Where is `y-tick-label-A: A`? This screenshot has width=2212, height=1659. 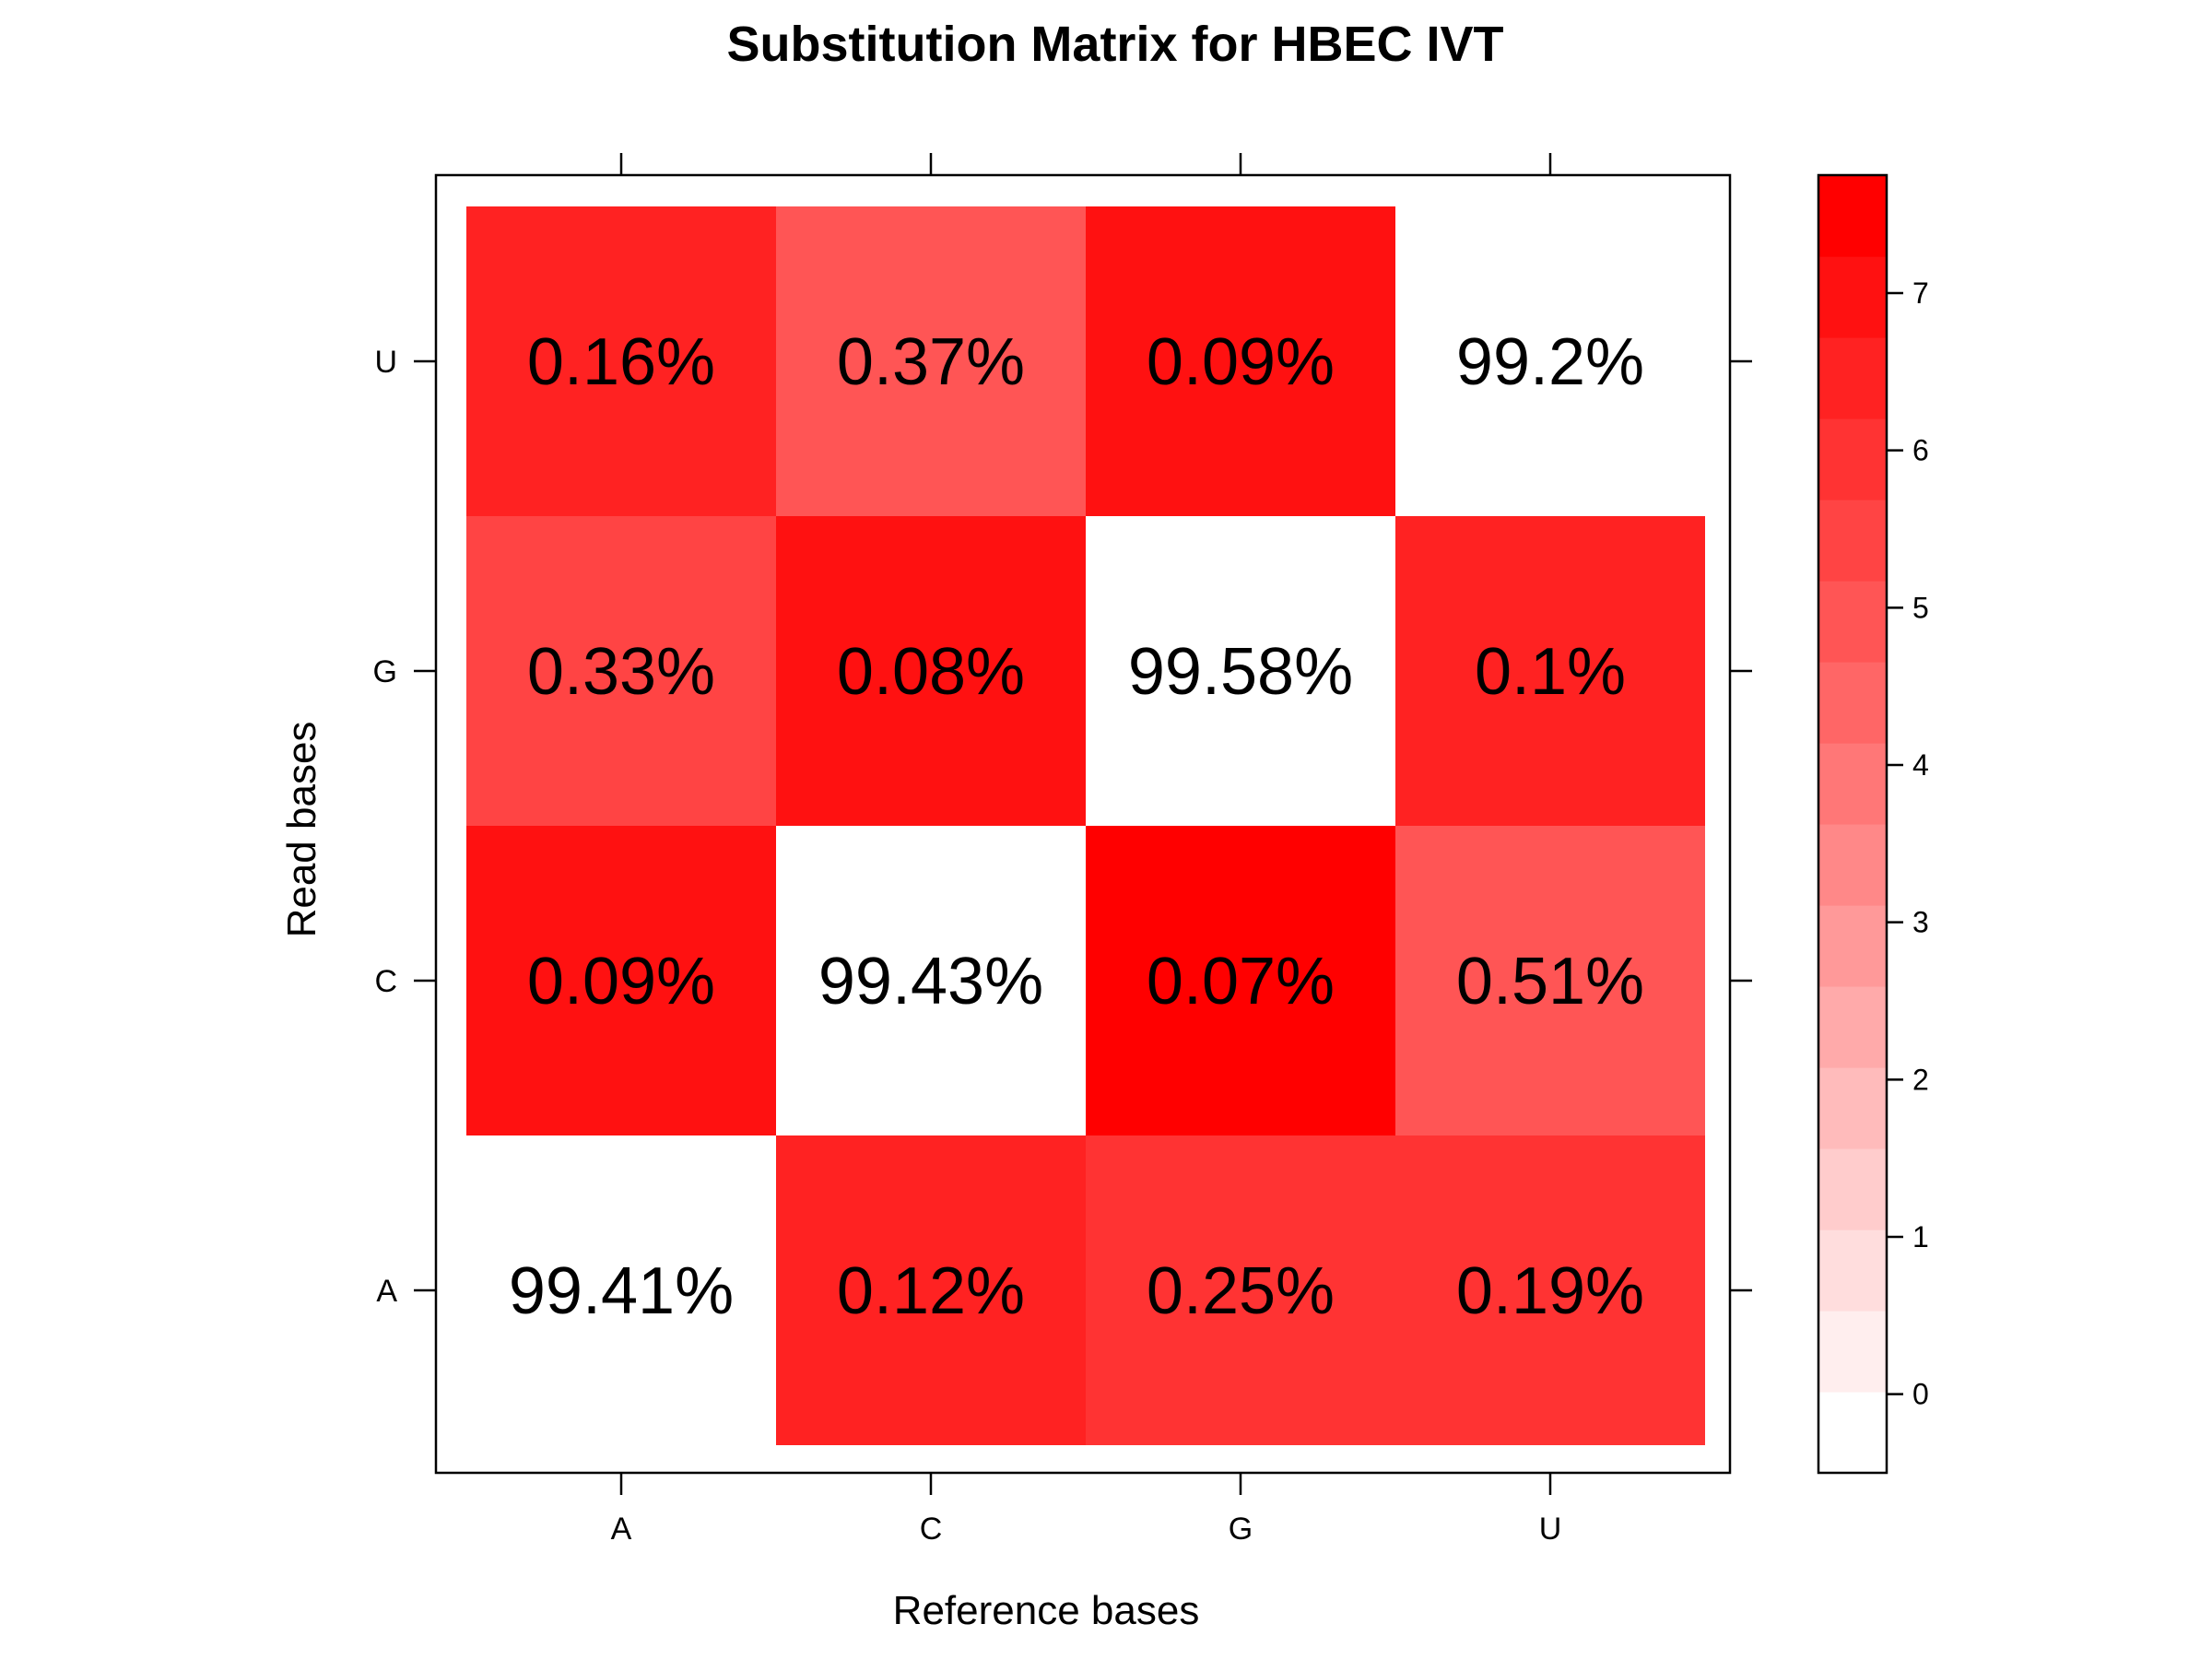
y-tick-label-A: A is located at coordinates (386, 1291).